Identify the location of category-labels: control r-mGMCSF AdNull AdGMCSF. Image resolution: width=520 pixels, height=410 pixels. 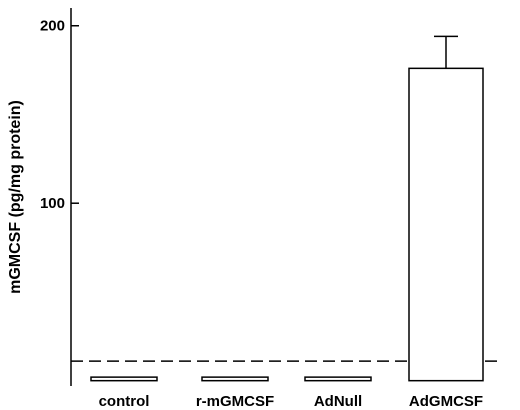
(291, 401).